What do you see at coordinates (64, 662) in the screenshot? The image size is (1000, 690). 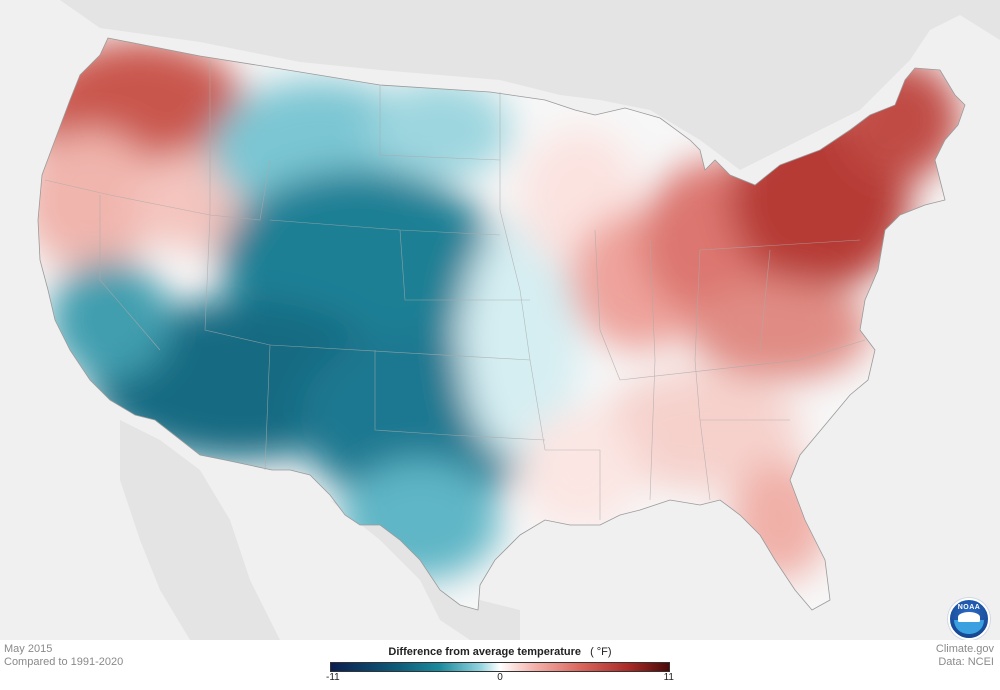 I see `baseline-label: Compared to 1991-2020` at bounding box center [64, 662].